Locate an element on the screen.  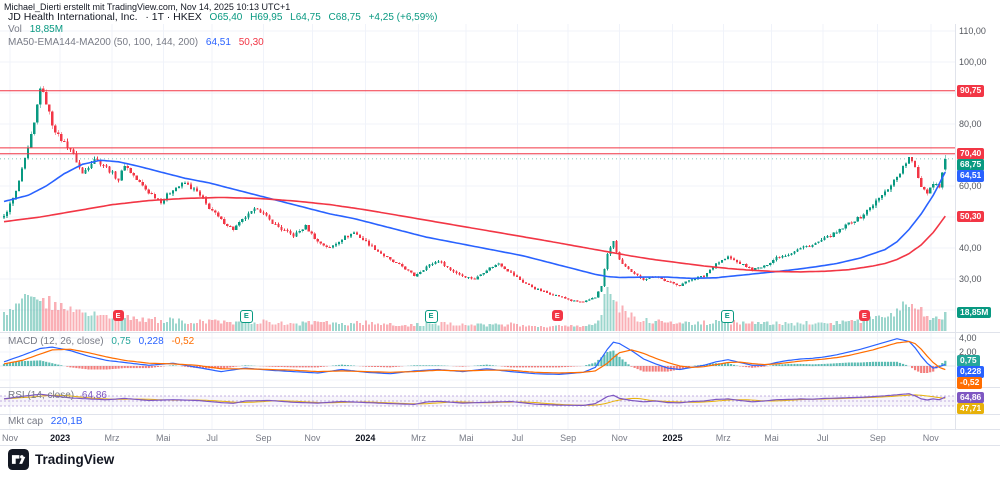
tradingview-footer: TradingView is located at coordinates (61, 459).